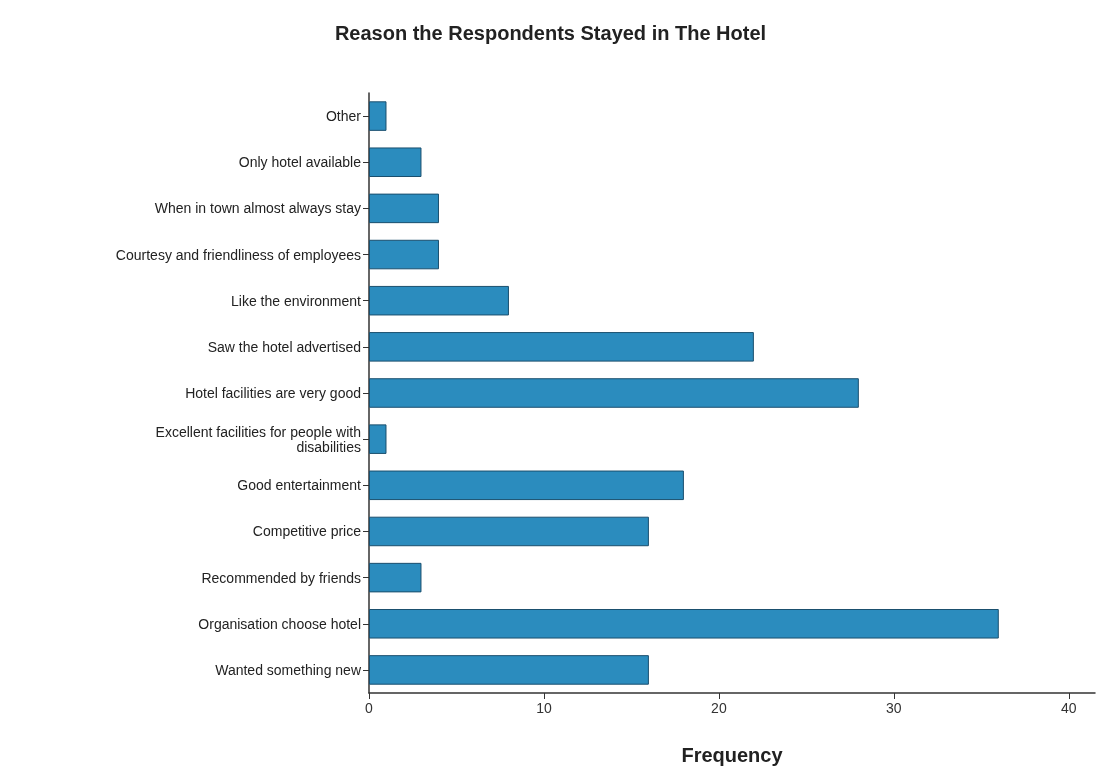  I want to click on y-tick-label: Recommended by friends, so click(281, 577).